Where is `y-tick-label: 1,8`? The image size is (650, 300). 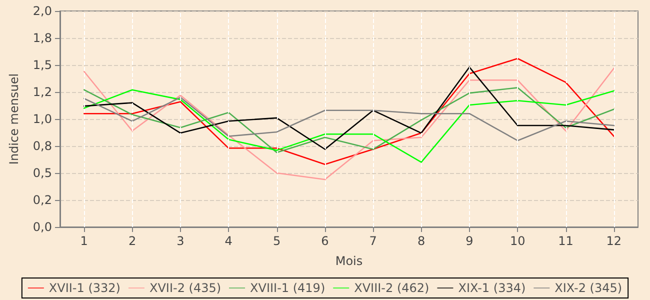 y-tick-label: 1,8 is located at coordinates (42, 38).